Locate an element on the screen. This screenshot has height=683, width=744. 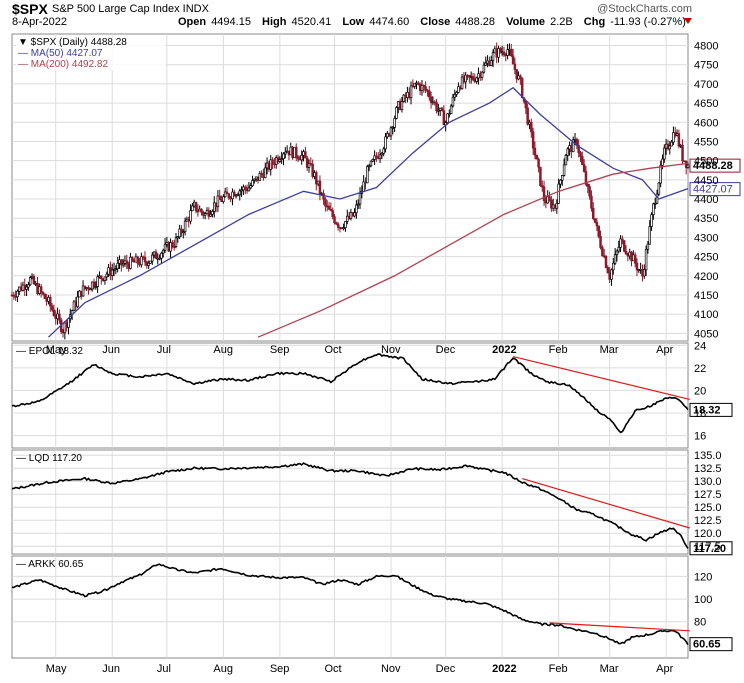
y-tick-label: 127.5 is located at coordinates (708, 495).